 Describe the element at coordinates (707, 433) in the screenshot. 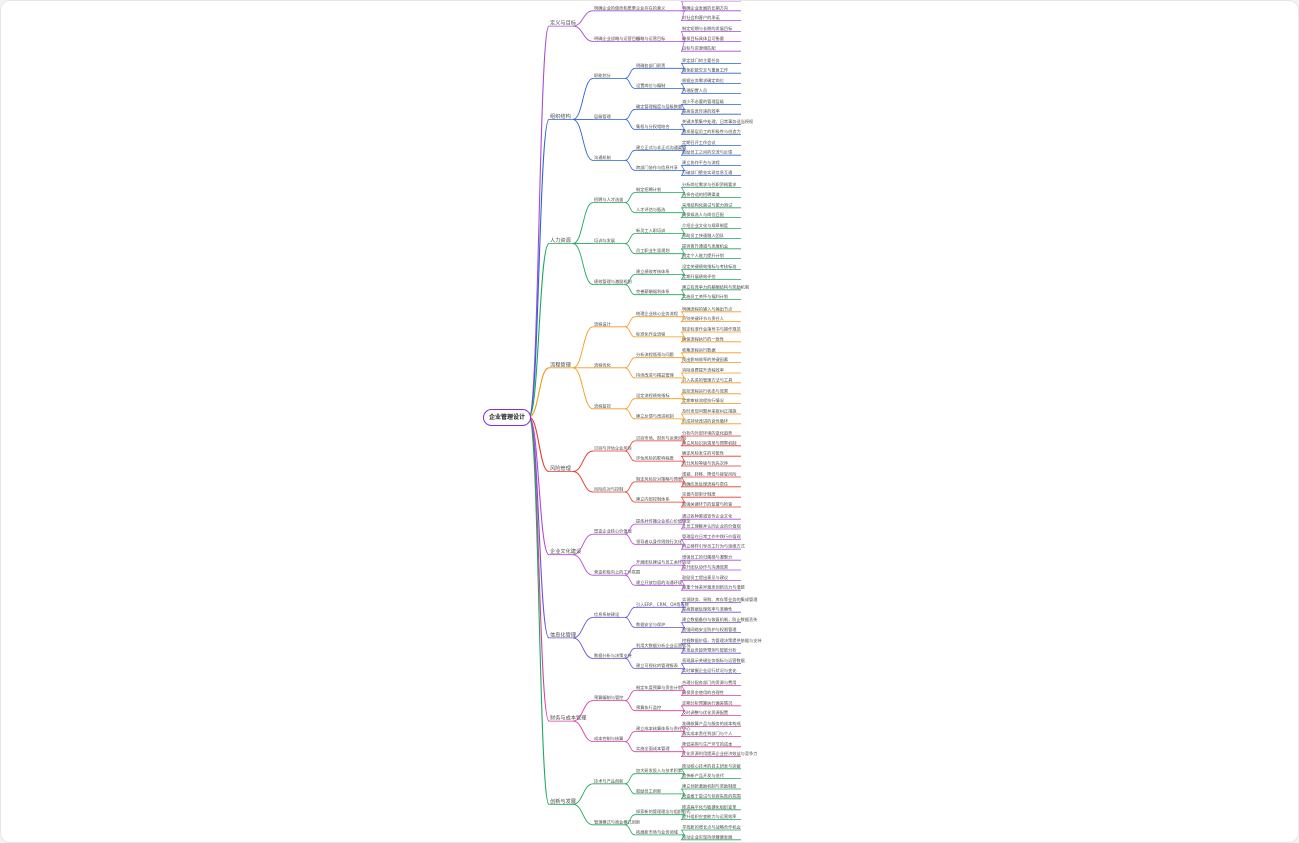

I see `leaf-node: 分析内外部环境的变化趋势` at that location.